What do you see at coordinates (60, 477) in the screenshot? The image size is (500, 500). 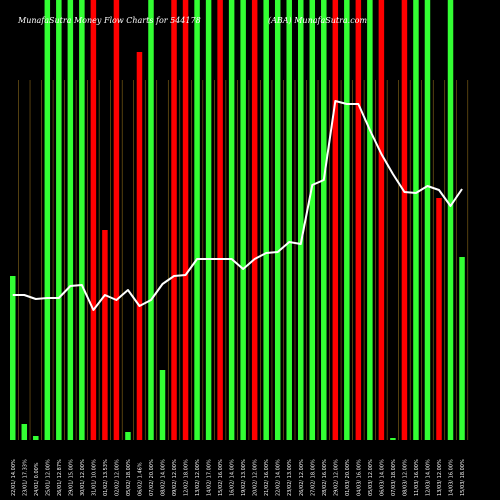 I see `x-tick-label: 26/01/ 12.87%` at bounding box center [60, 477].